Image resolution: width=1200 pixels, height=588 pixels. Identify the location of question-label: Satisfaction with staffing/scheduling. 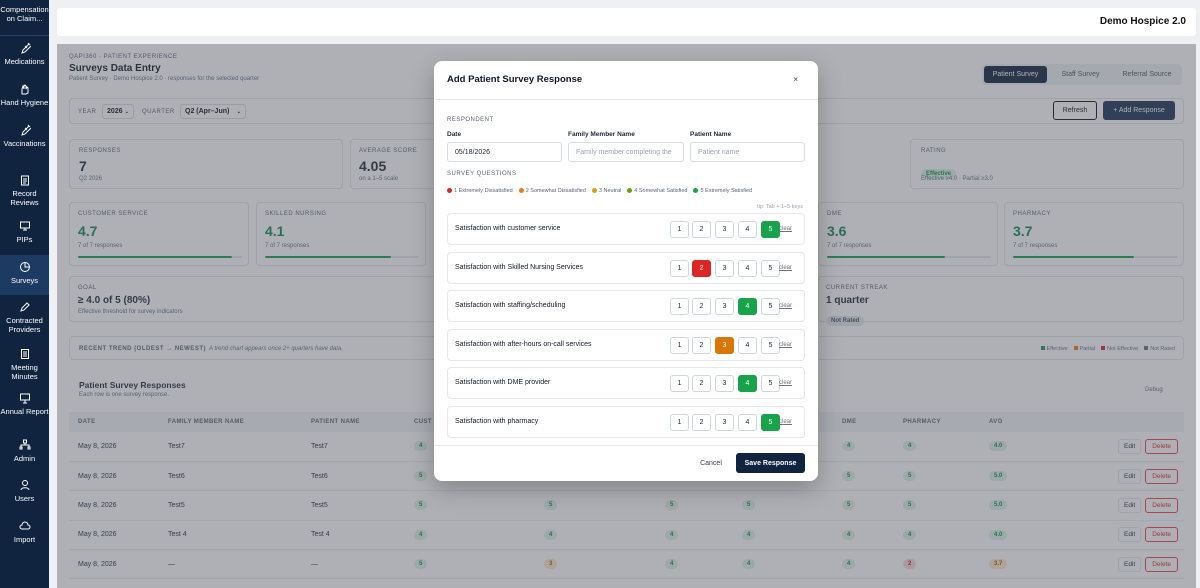
(510, 305).